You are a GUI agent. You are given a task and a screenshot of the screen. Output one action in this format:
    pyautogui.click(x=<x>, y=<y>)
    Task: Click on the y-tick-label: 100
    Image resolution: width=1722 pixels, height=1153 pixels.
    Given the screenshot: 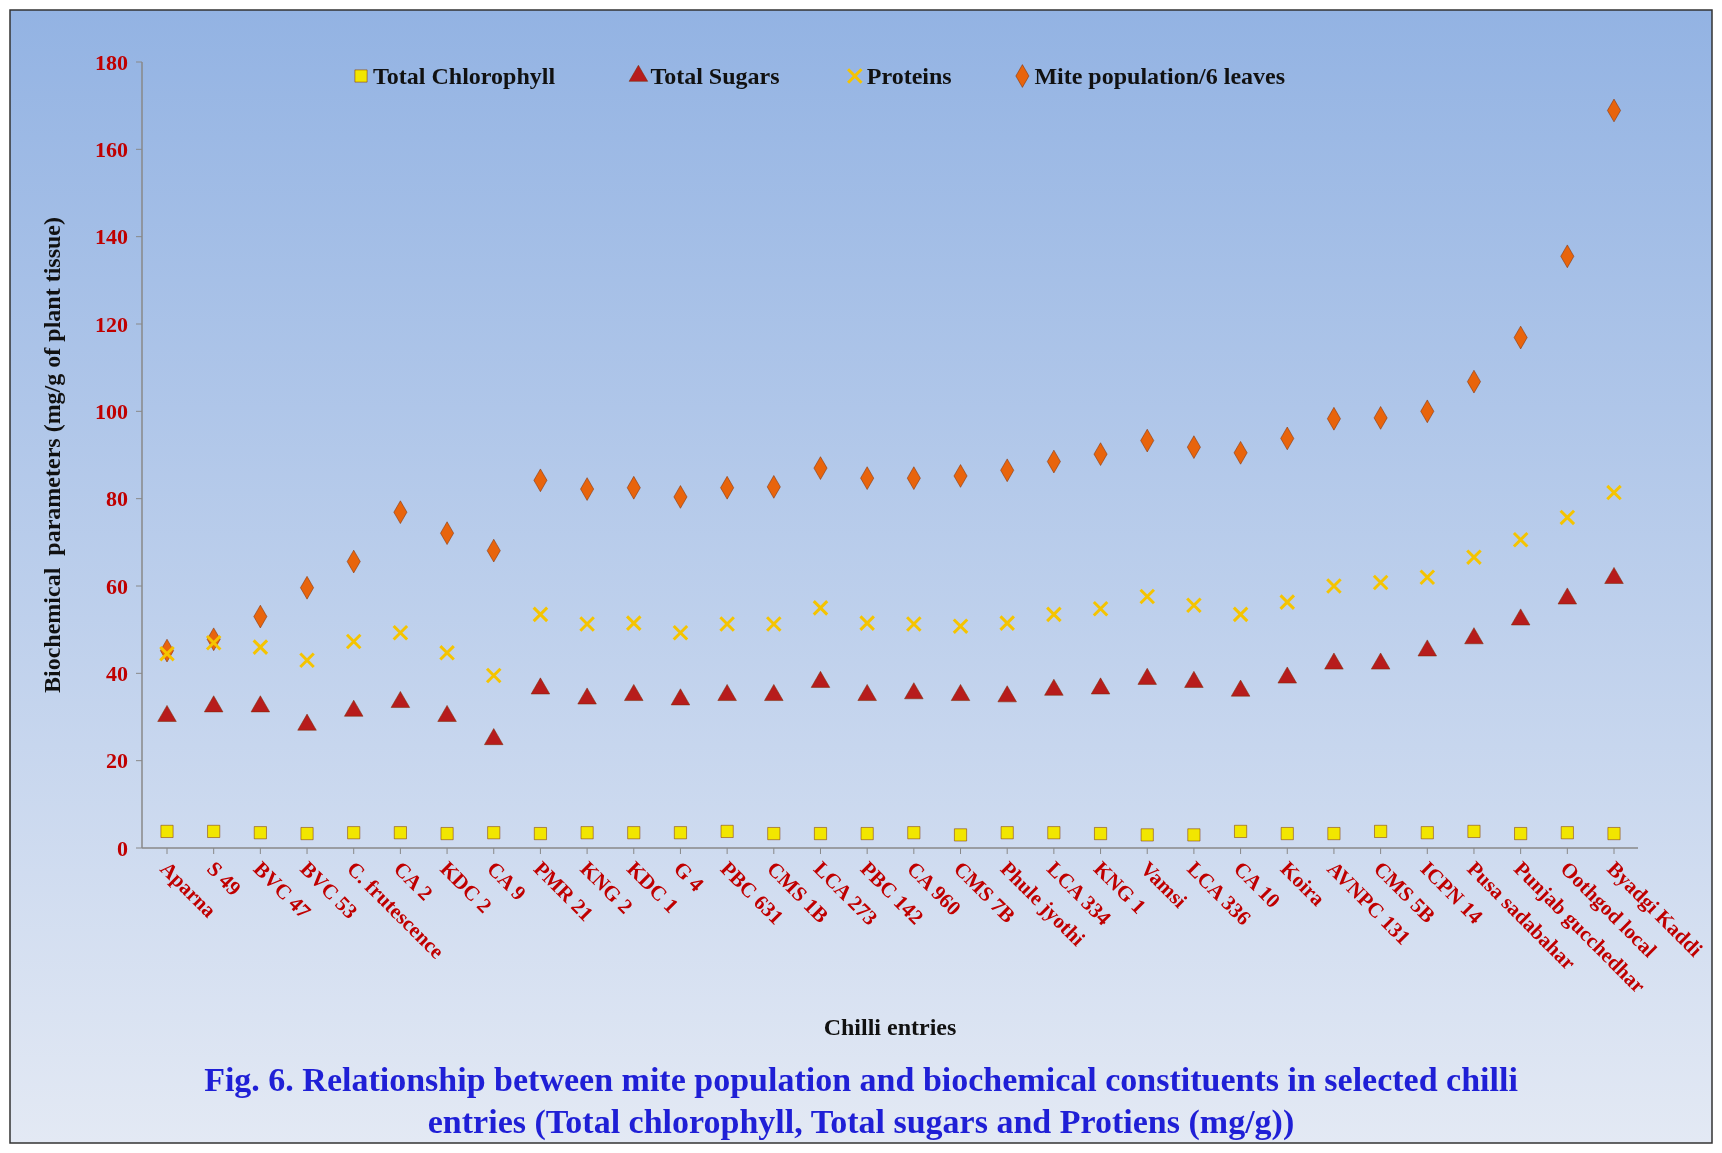 What is the action you would take?
    pyautogui.click(x=111, y=412)
    